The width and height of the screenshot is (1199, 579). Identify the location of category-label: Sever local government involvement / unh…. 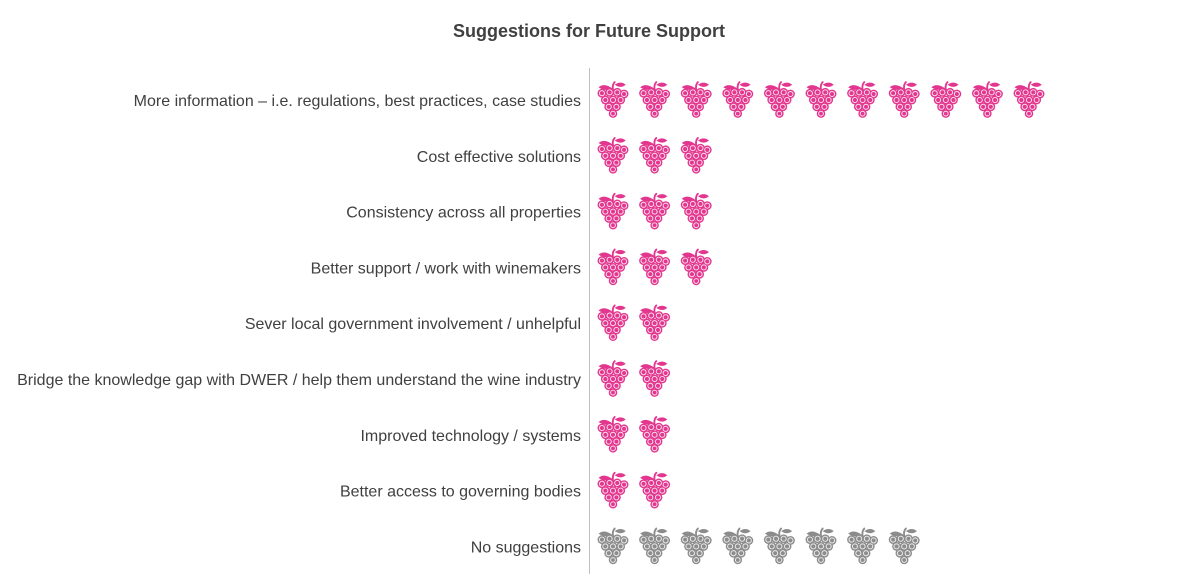
(413, 324).